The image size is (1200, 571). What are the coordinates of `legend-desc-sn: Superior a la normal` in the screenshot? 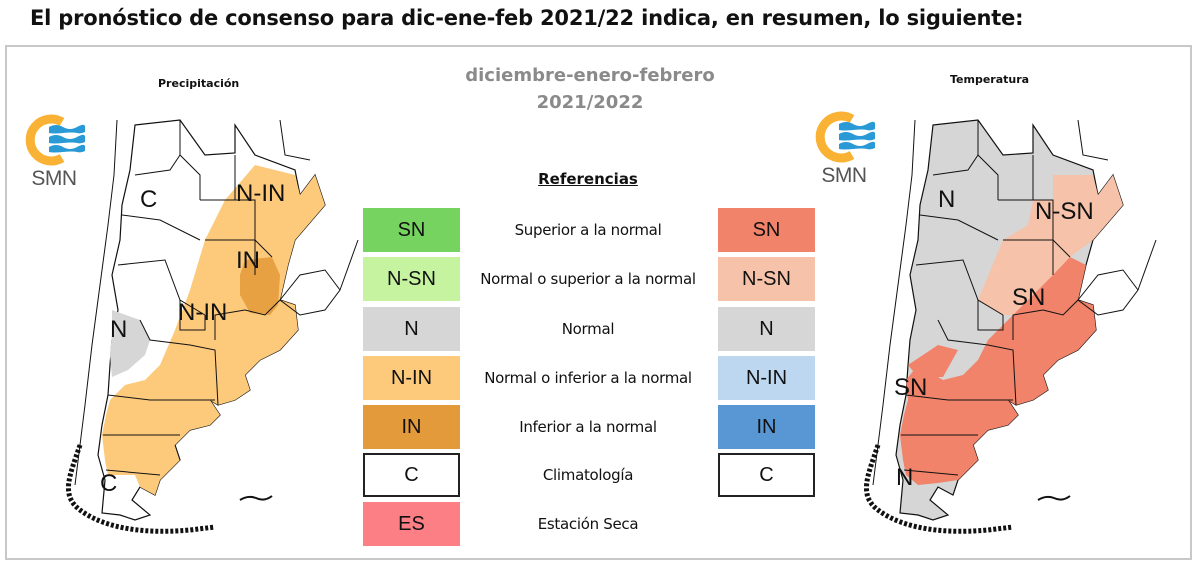 It's located at (588, 230).